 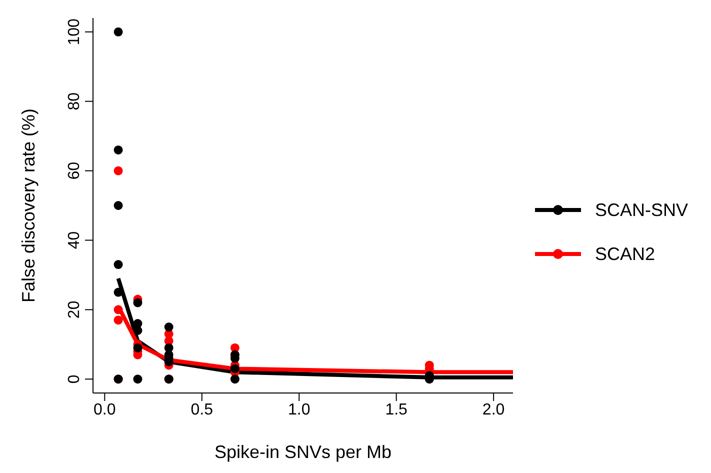 What do you see at coordinates (493, 409) in the screenshot?
I see `x-tick-label: 2.0` at bounding box center [493, 409].